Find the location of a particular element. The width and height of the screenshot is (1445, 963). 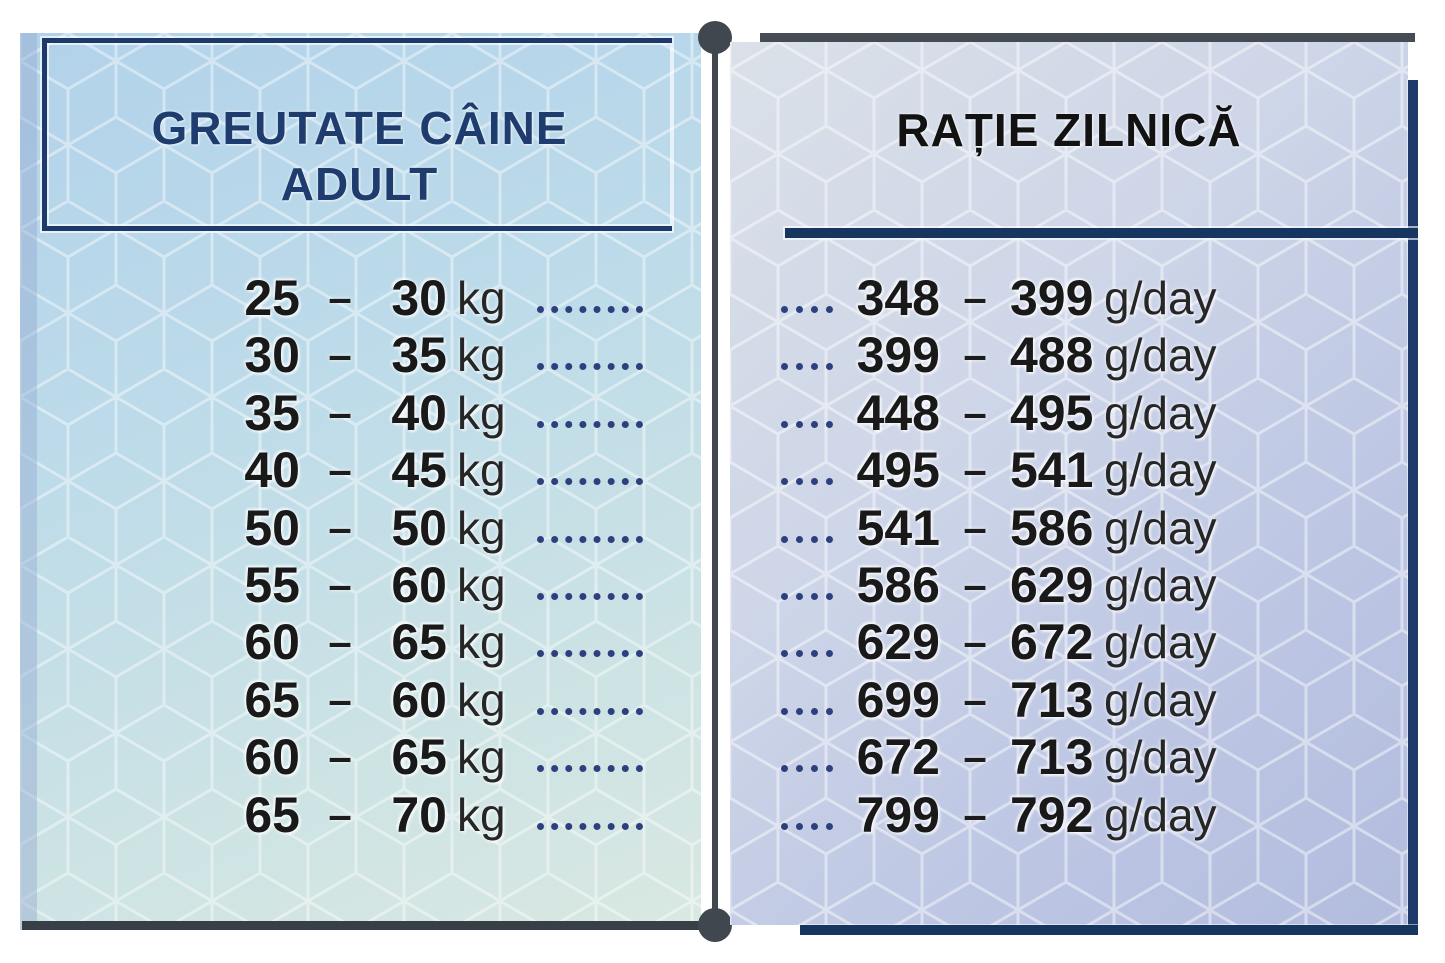

divider-top-dot is located at coordinates (715, 37).